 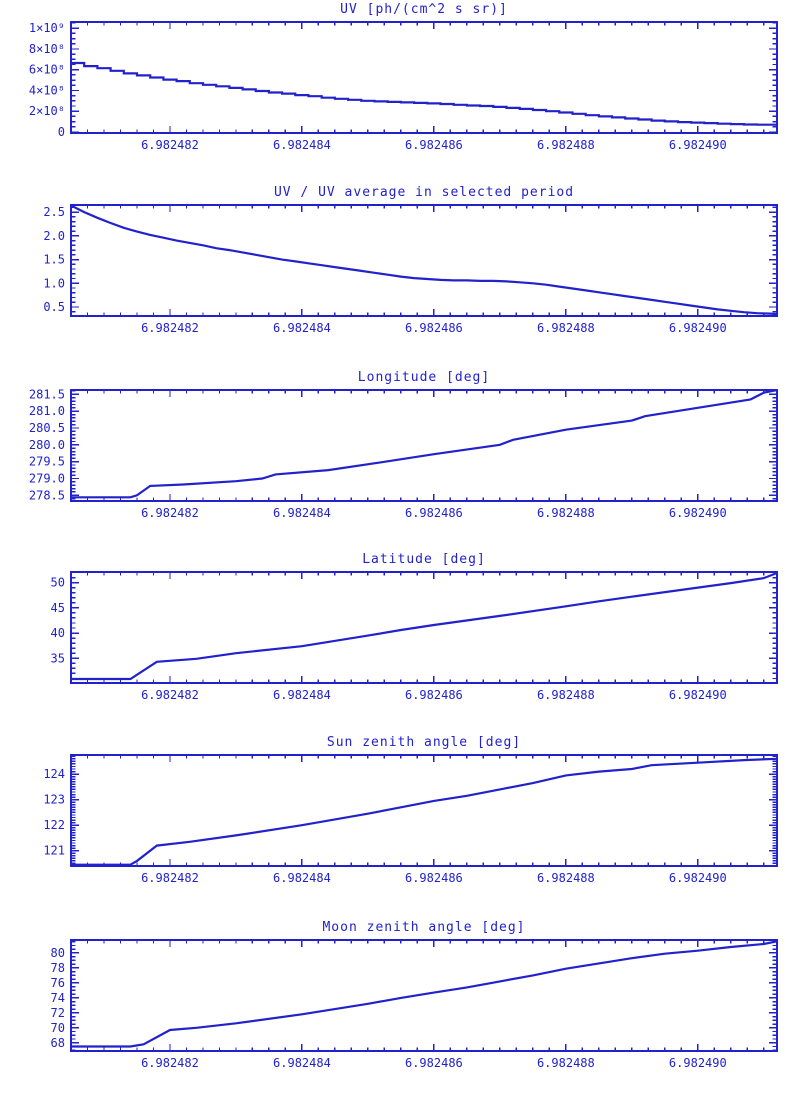 I want to click on y-tick-label: 72, so click(x=58, y=1013).